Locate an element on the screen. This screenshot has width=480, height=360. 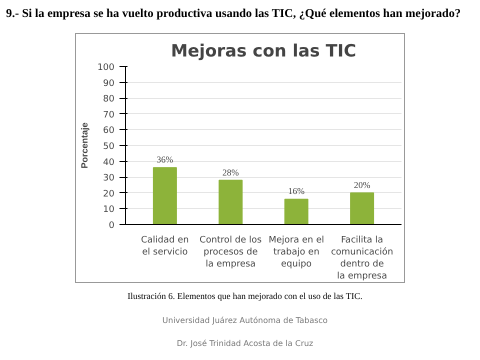
y-tick-label: 70 is located at coordinates (109, 115).